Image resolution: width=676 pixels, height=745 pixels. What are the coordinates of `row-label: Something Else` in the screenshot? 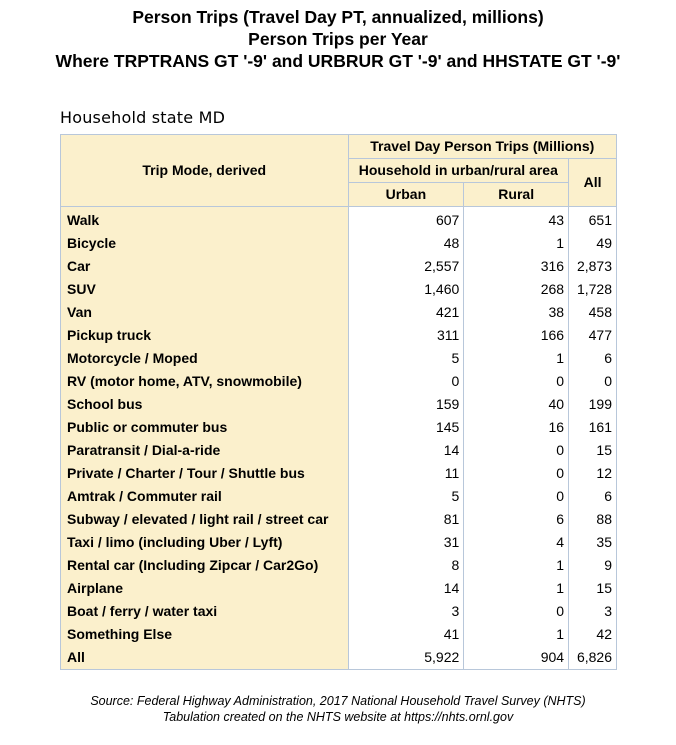 It's located at (204, 634).